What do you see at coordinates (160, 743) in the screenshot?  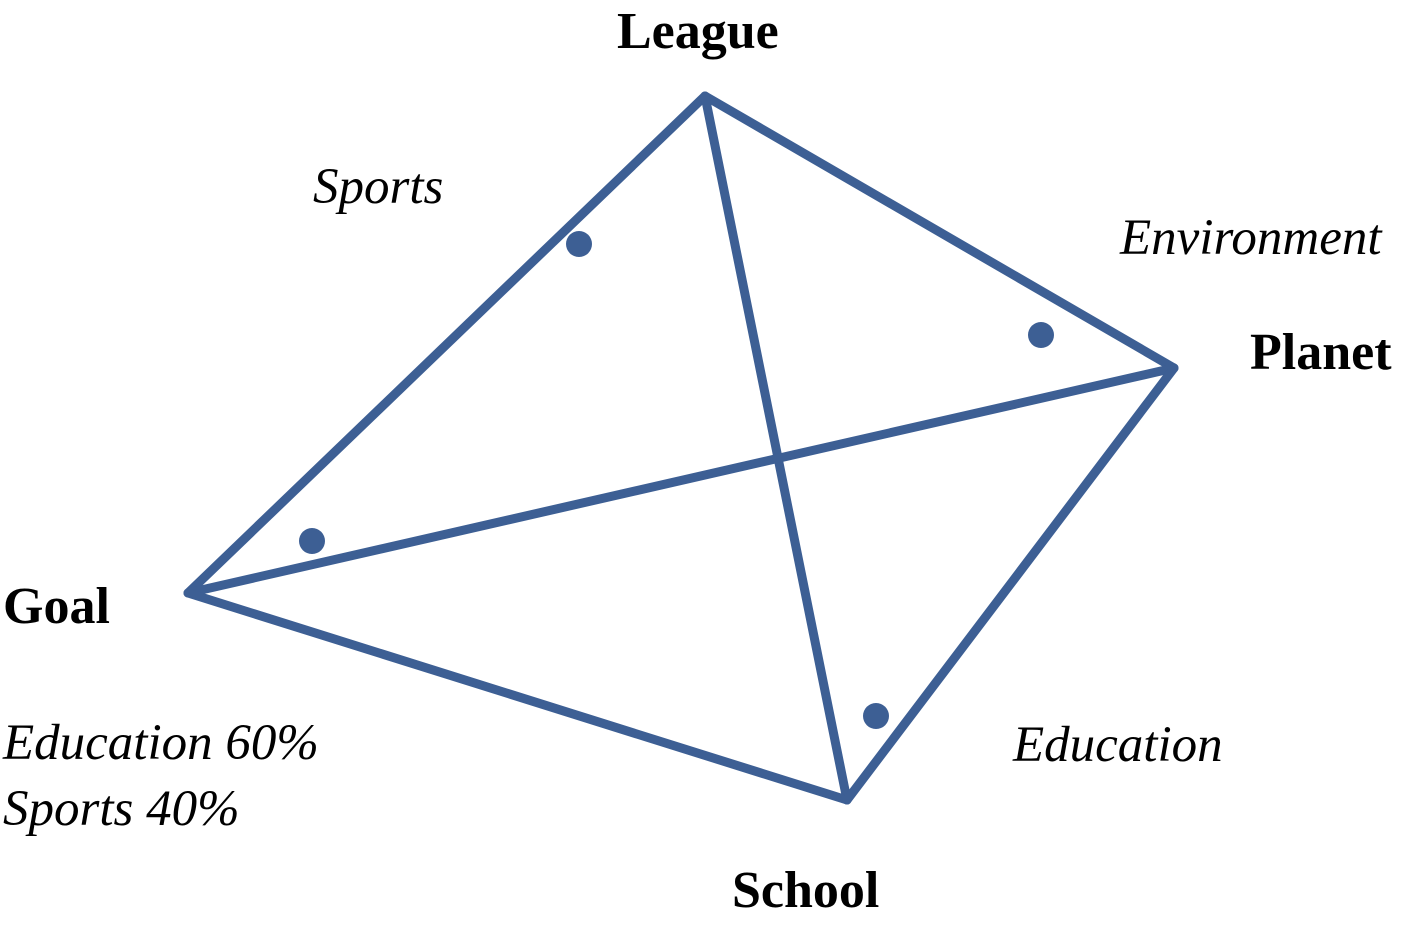 I see `goal-note-education: Education 60%` at bounding box center [160, 743].